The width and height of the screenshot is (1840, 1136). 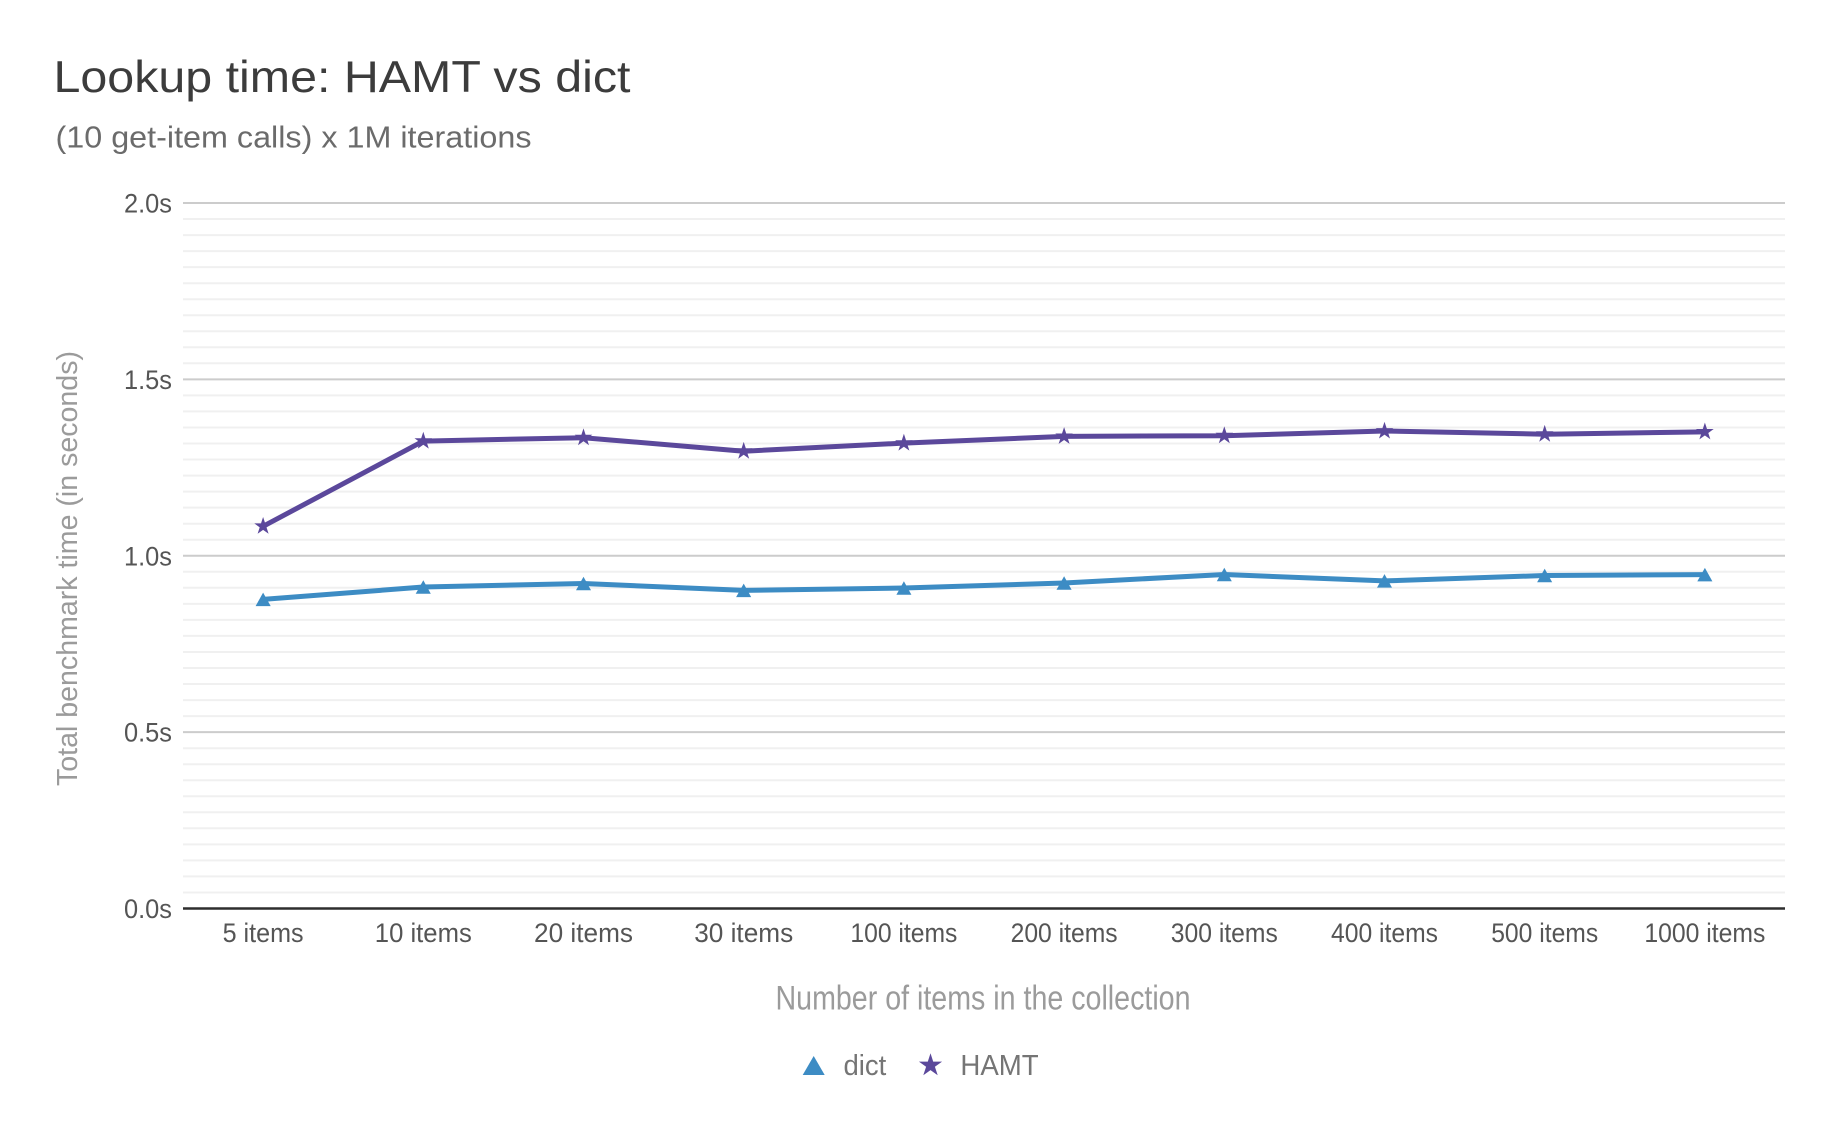 I want to click on svg-text: 10 items, so click(x=423, y=933).